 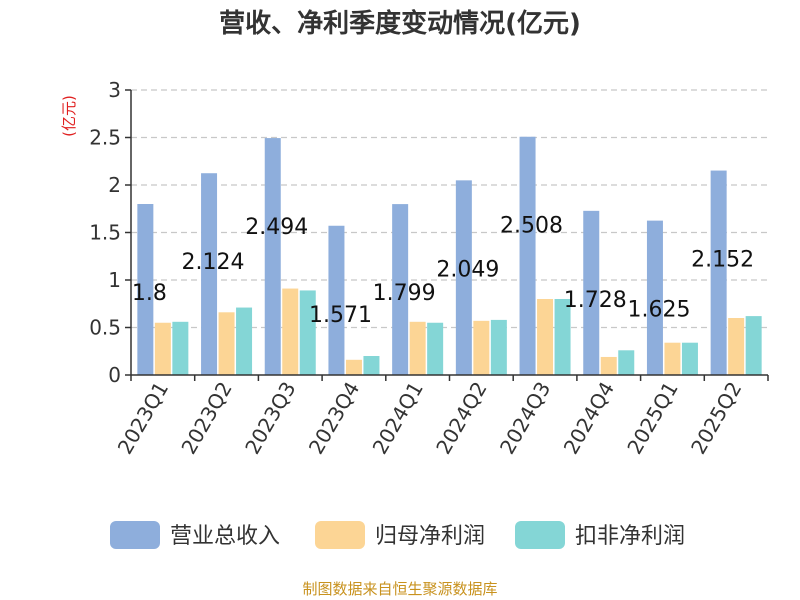 What do you see at coordinates (114, 185) in the screenshot?
I see `y-tick-label: 2` at bounding box center [114, 185].